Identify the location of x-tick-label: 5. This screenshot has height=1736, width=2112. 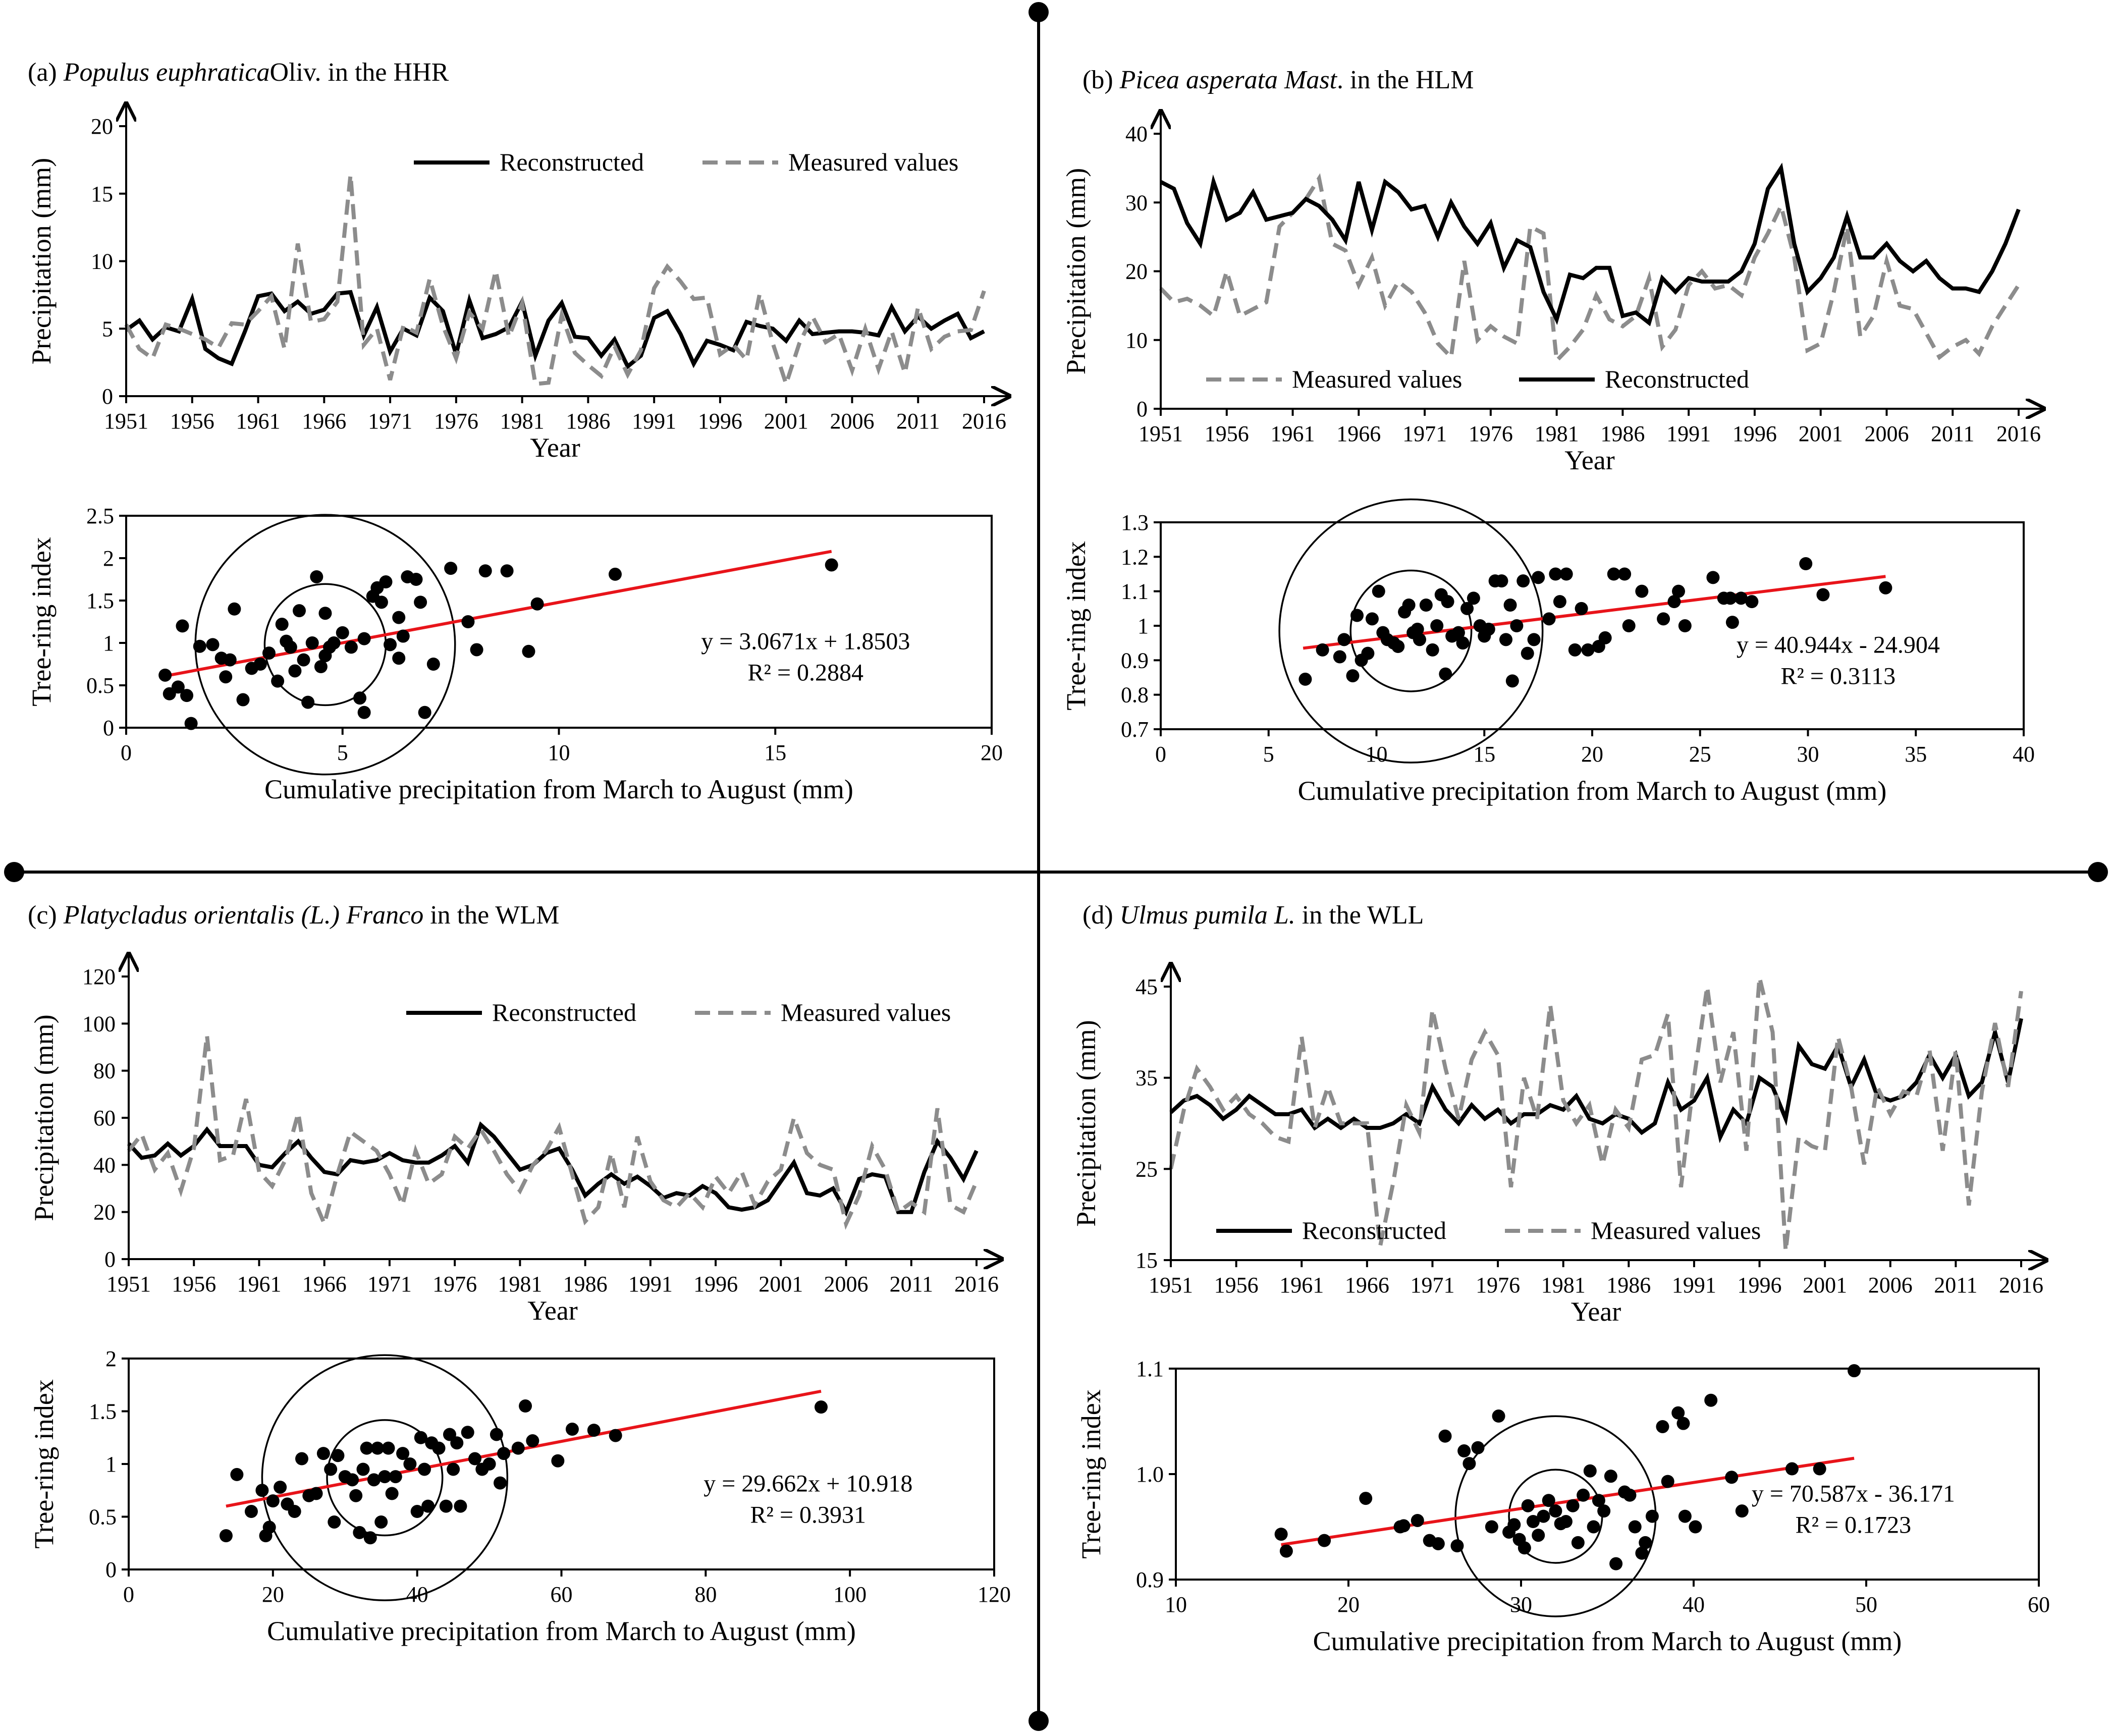
(1268, 754).